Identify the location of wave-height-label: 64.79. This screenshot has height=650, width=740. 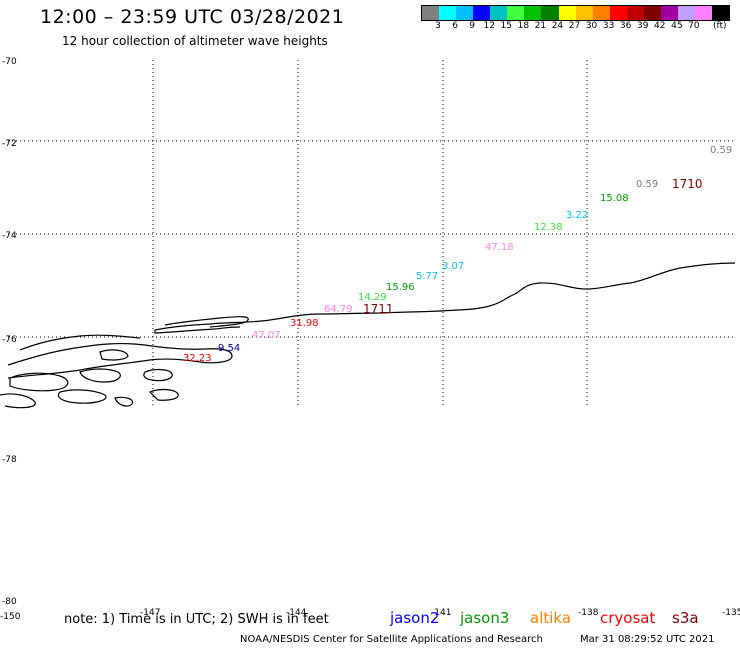
(338, 309).